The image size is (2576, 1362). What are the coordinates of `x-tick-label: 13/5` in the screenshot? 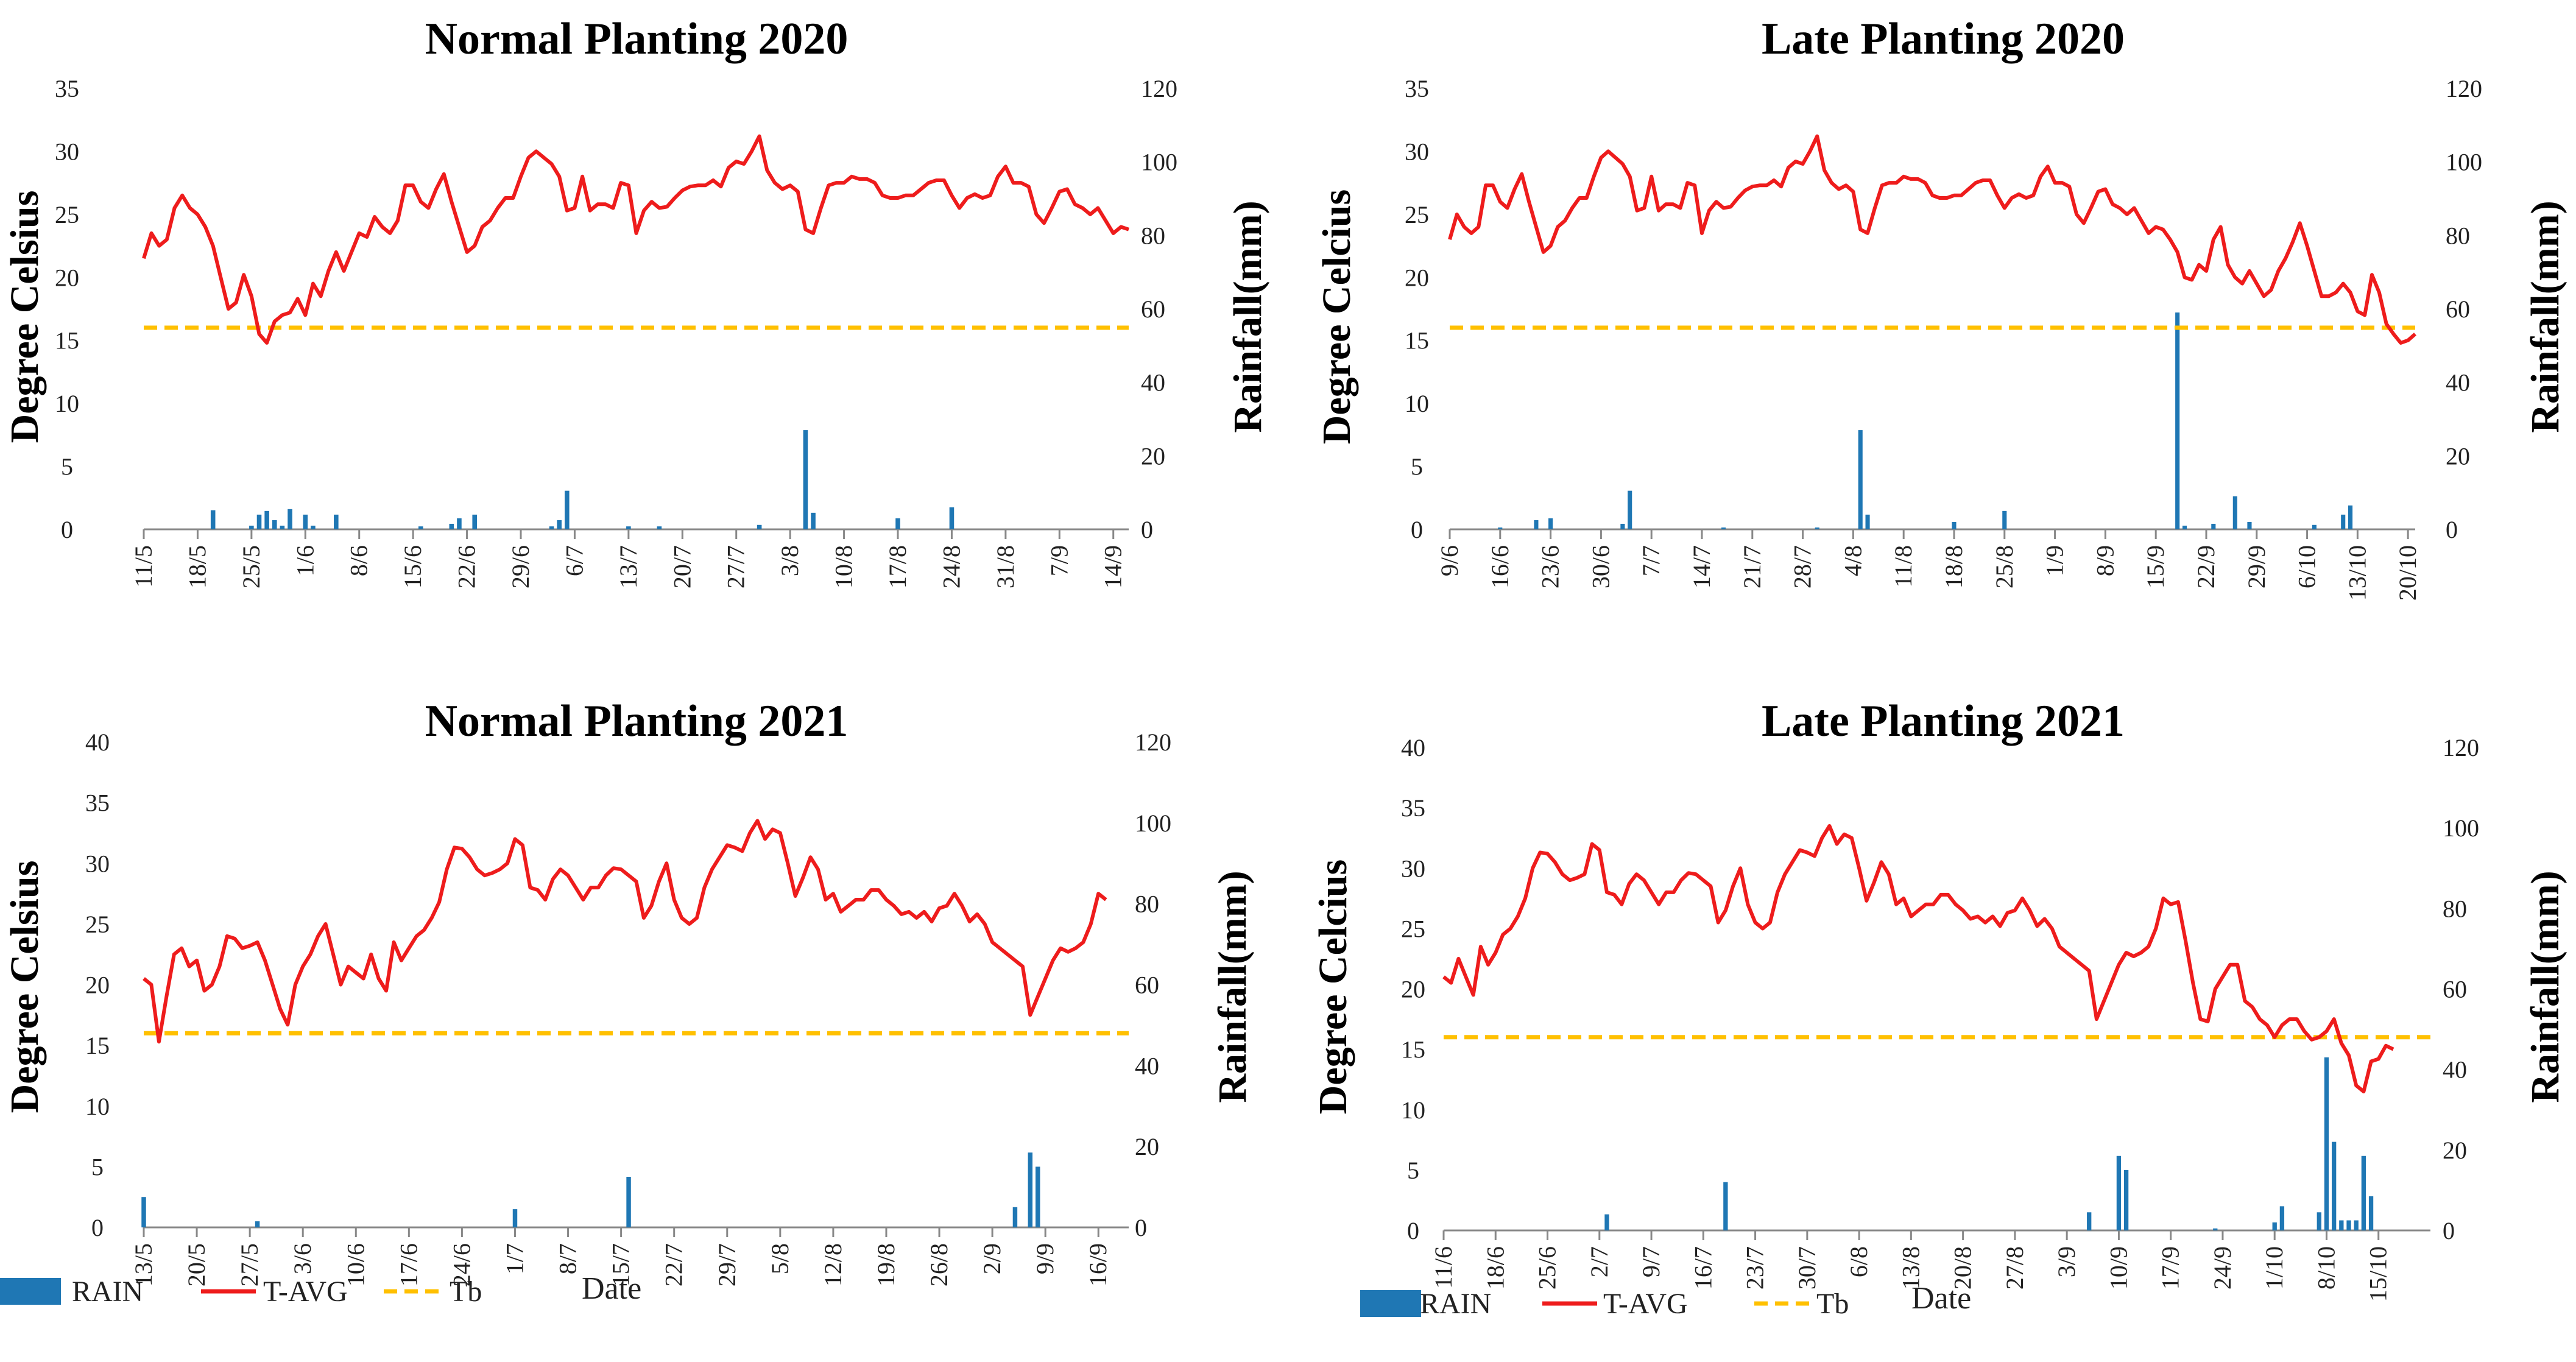 It's located at (143, 1265).